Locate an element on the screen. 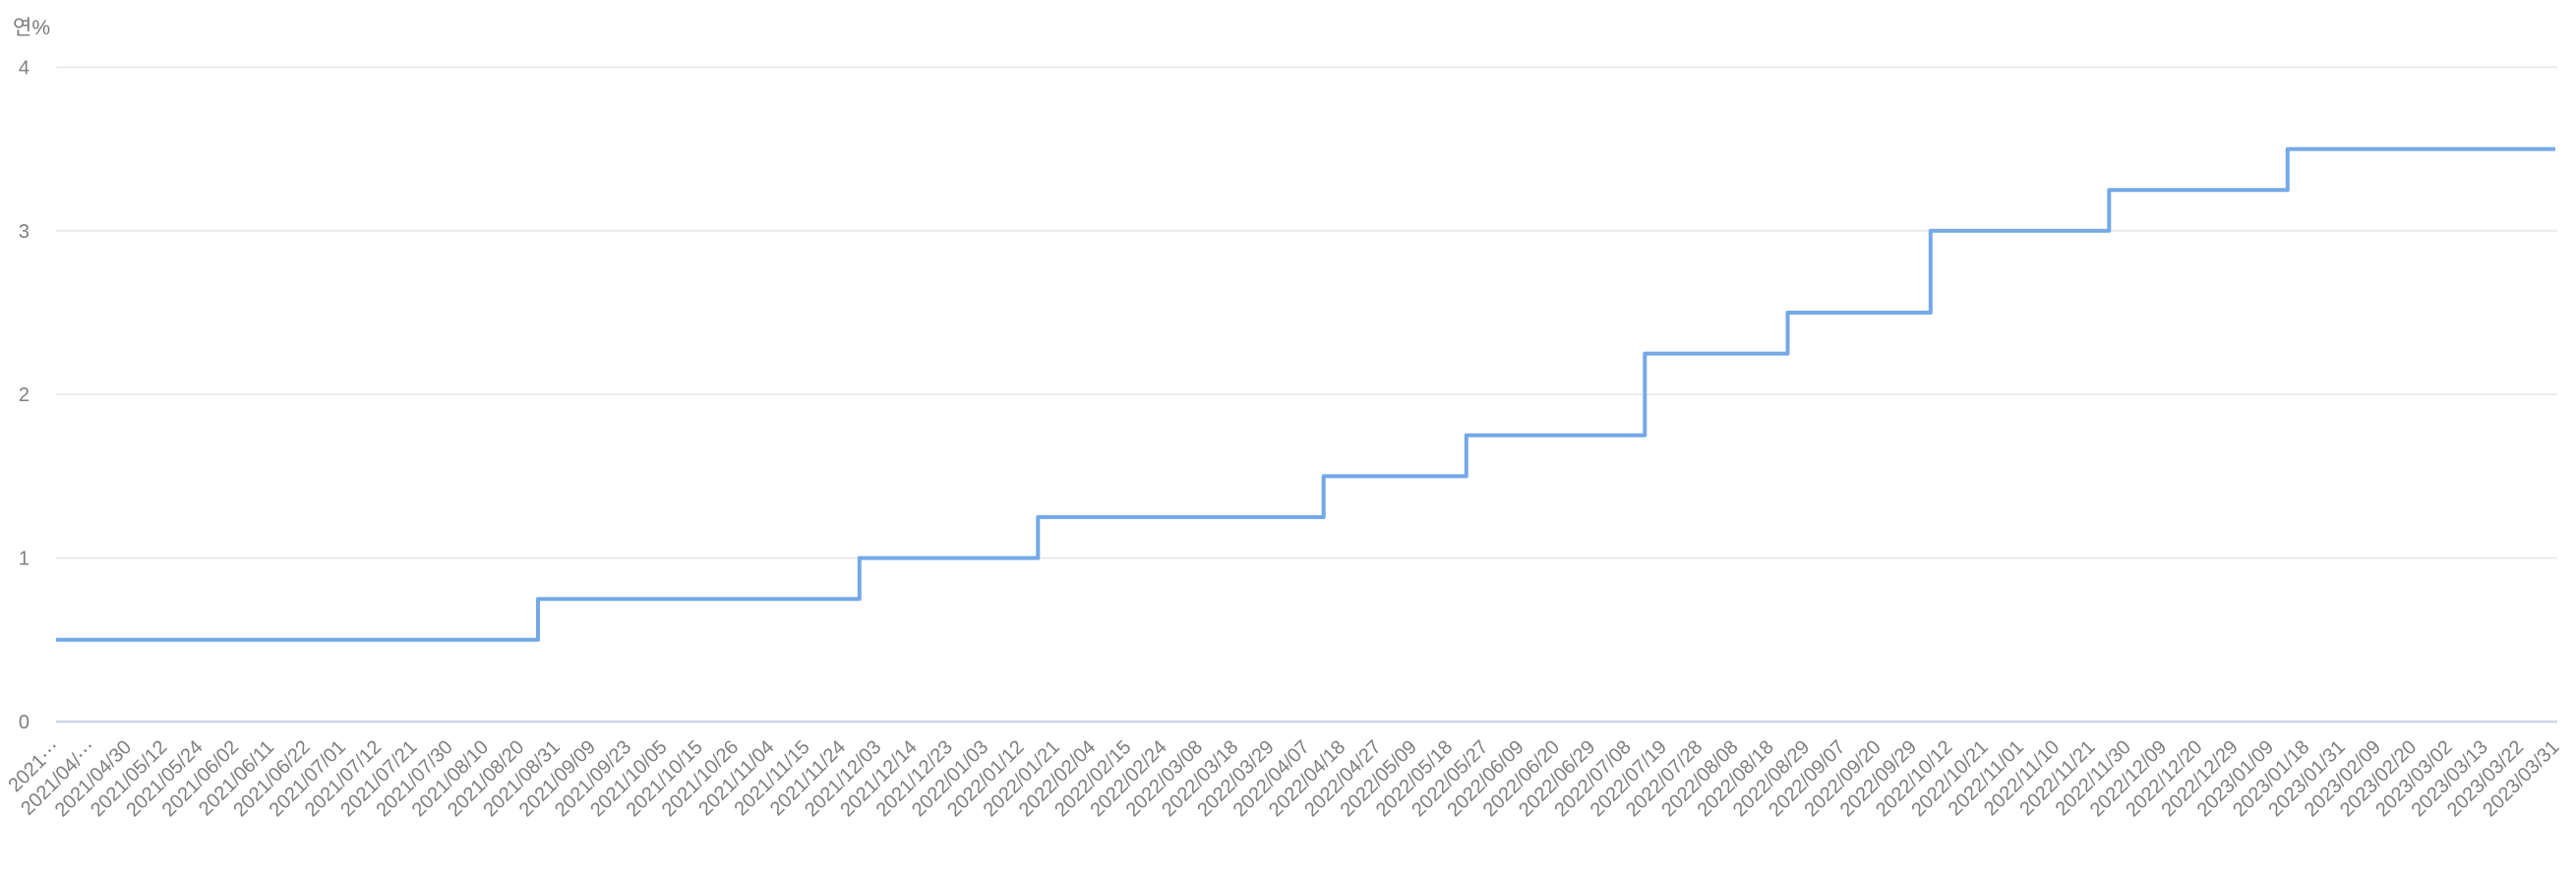 This screenshot has height=875, width=2576. y-tick-label: 2 is located at coordinates (25, 395).